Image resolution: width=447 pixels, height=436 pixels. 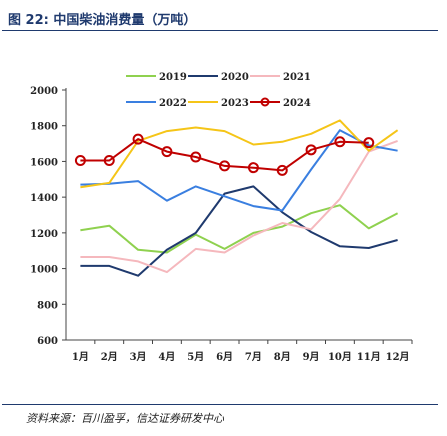 What do you see at coordinates (311, 357) in the screenshot?
I see `x-tick-label: 9月` at bounding box center [311, 357].